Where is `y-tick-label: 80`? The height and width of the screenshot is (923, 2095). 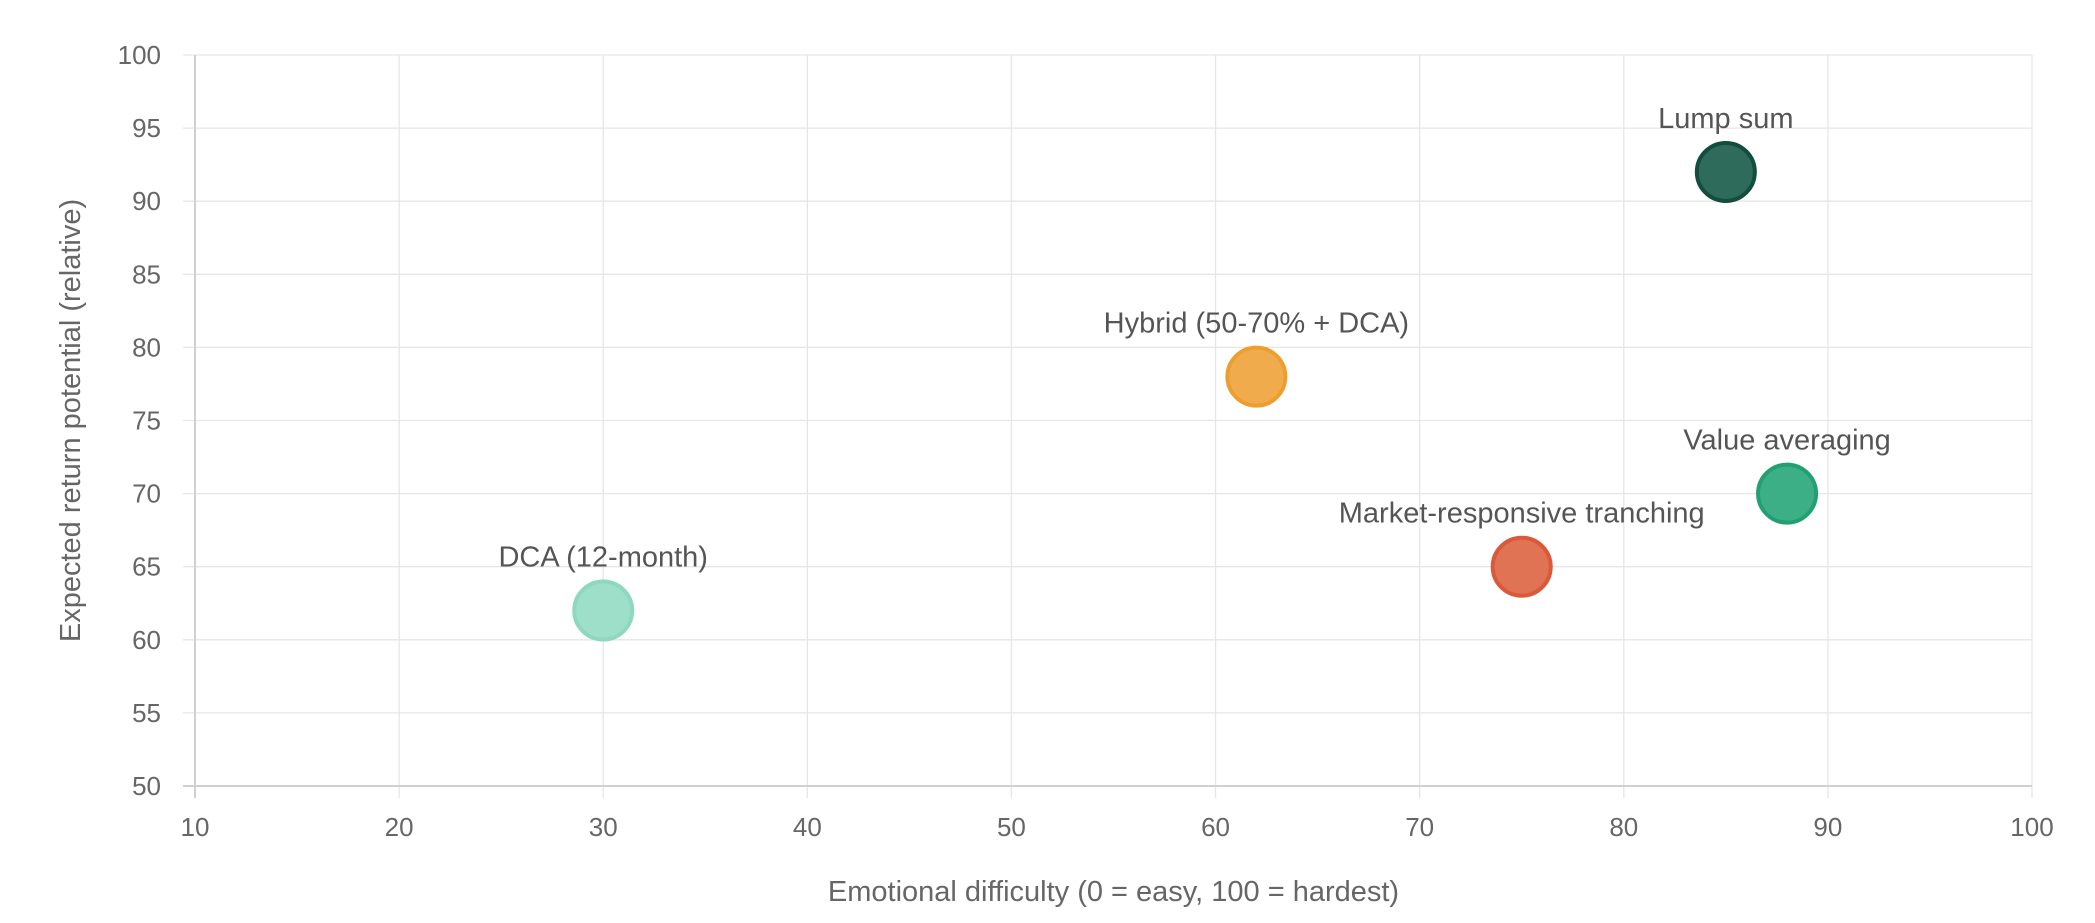
y-tick-label: 80 is located at coordinates (146, 347).